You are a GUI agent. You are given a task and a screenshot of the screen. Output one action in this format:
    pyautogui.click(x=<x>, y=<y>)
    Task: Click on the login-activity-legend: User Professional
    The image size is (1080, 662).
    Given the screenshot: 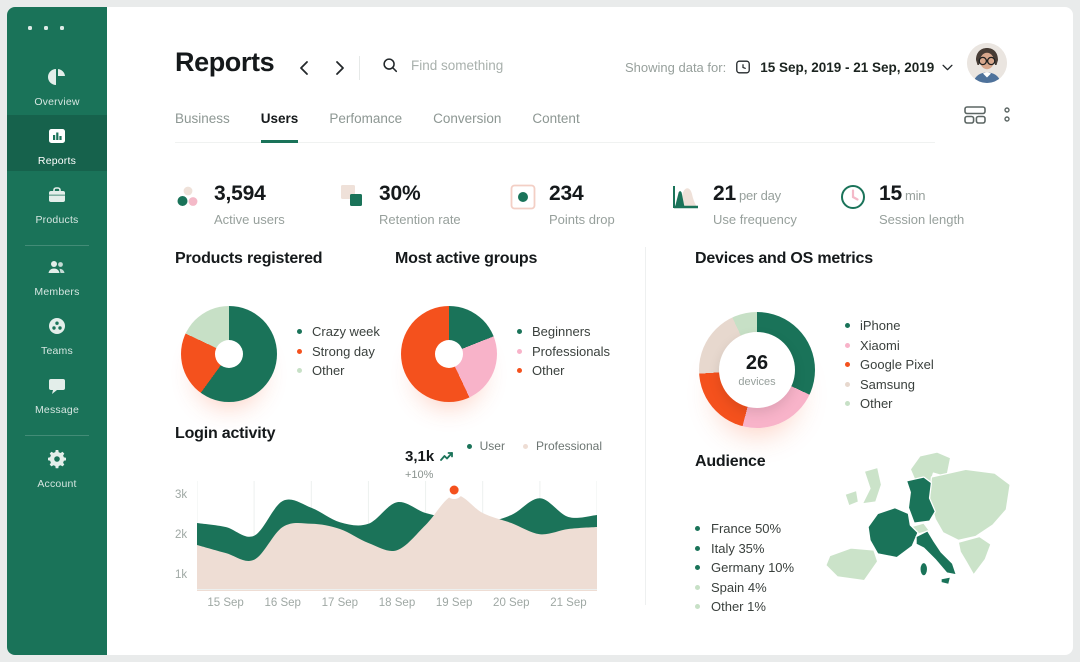 What is the action you would take?
    pyautogui.click(x=534, y=446)
    